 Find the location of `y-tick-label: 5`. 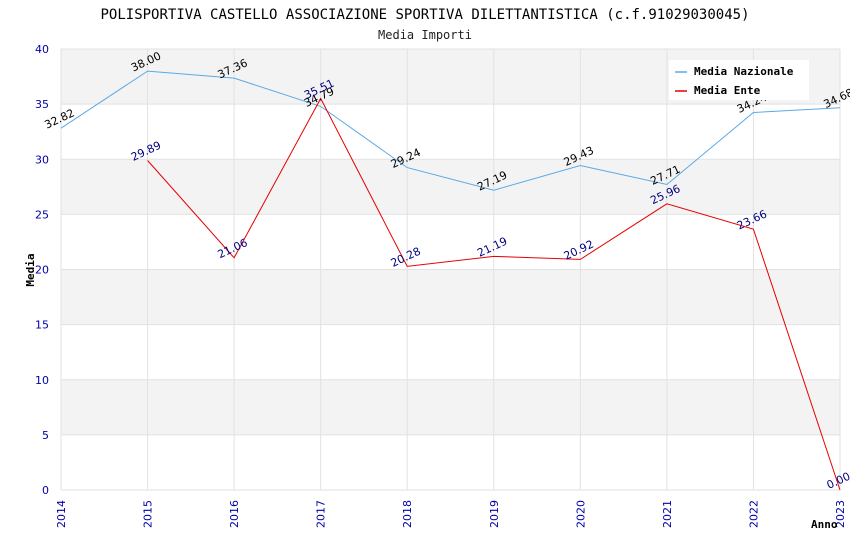

y-tick-label: 5 is located at coordinates (45, 435).